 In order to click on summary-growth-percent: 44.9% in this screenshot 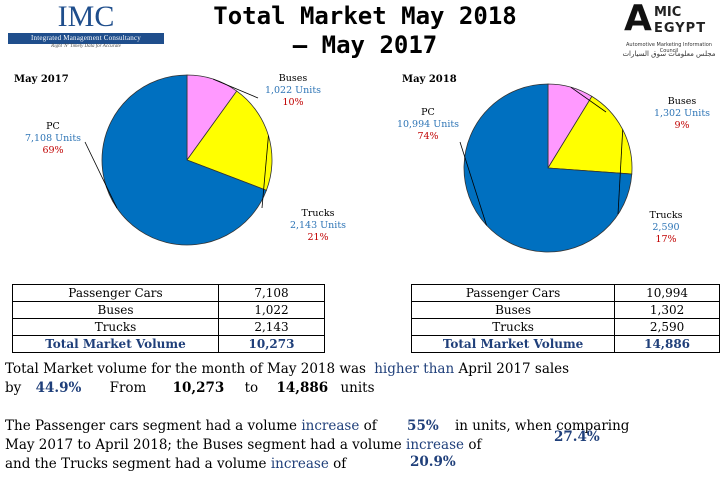, I will do `click(58, 388)`.